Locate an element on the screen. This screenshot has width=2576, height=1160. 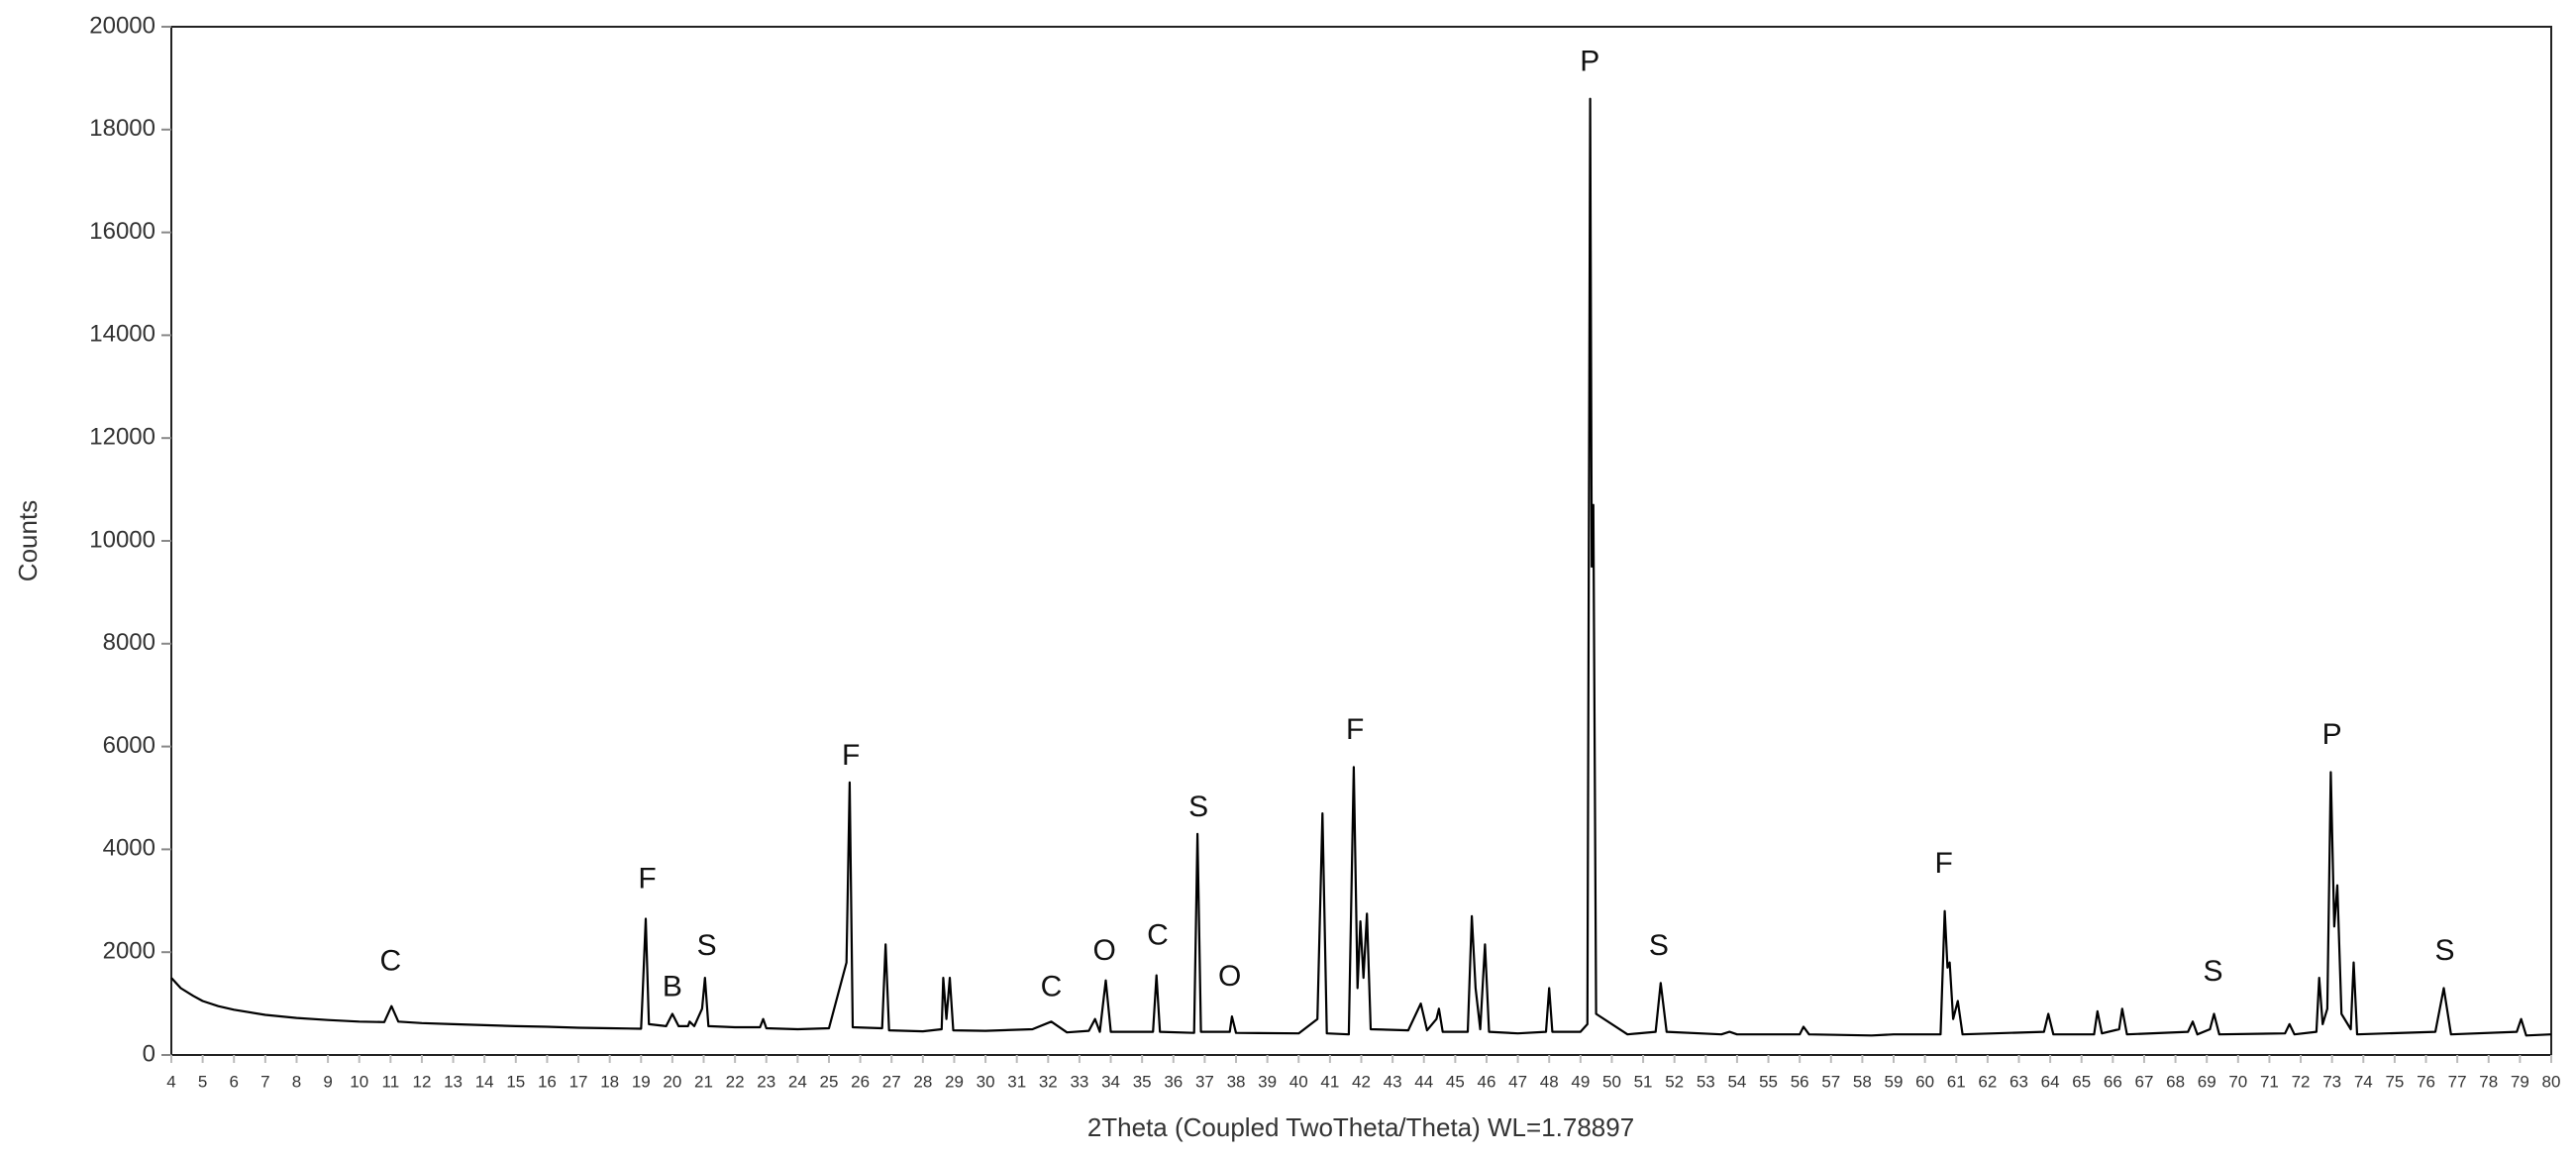
x-tick-label: 30 is located at coordinates (986, 1081).